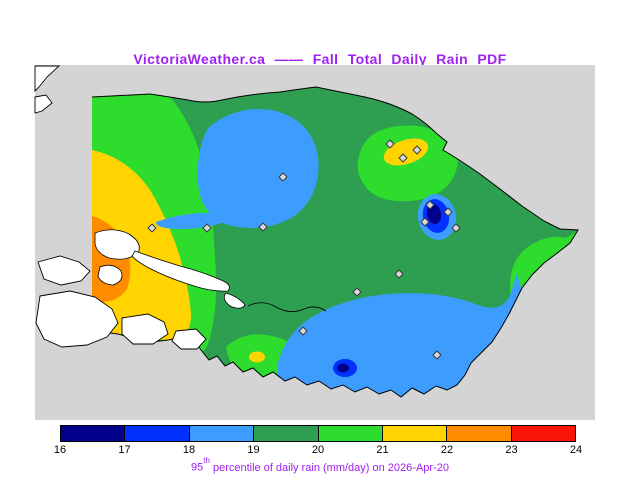 The height and width of the screenshot is (480, 640). I want to click on colorbar-tick: 17, so click(124, 450).